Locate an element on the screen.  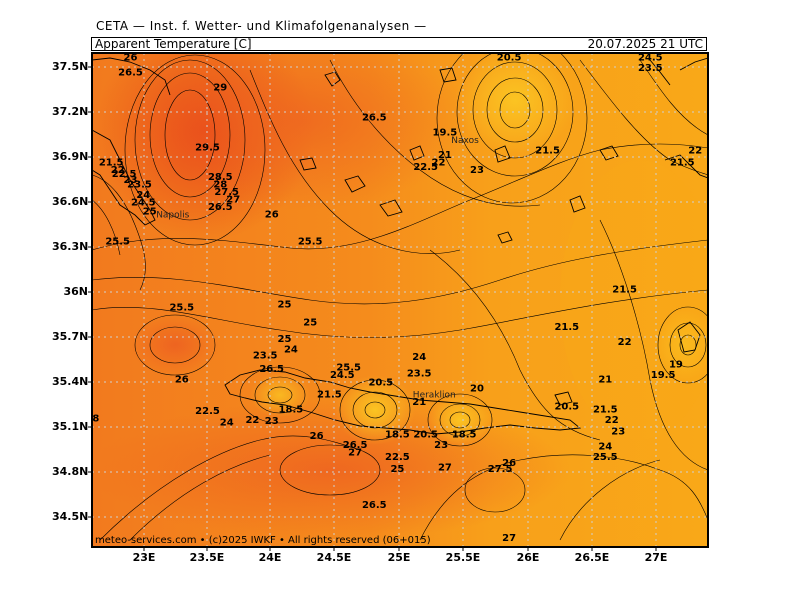
isotherm-value-label: 19 is located at coordinates (676, 364).